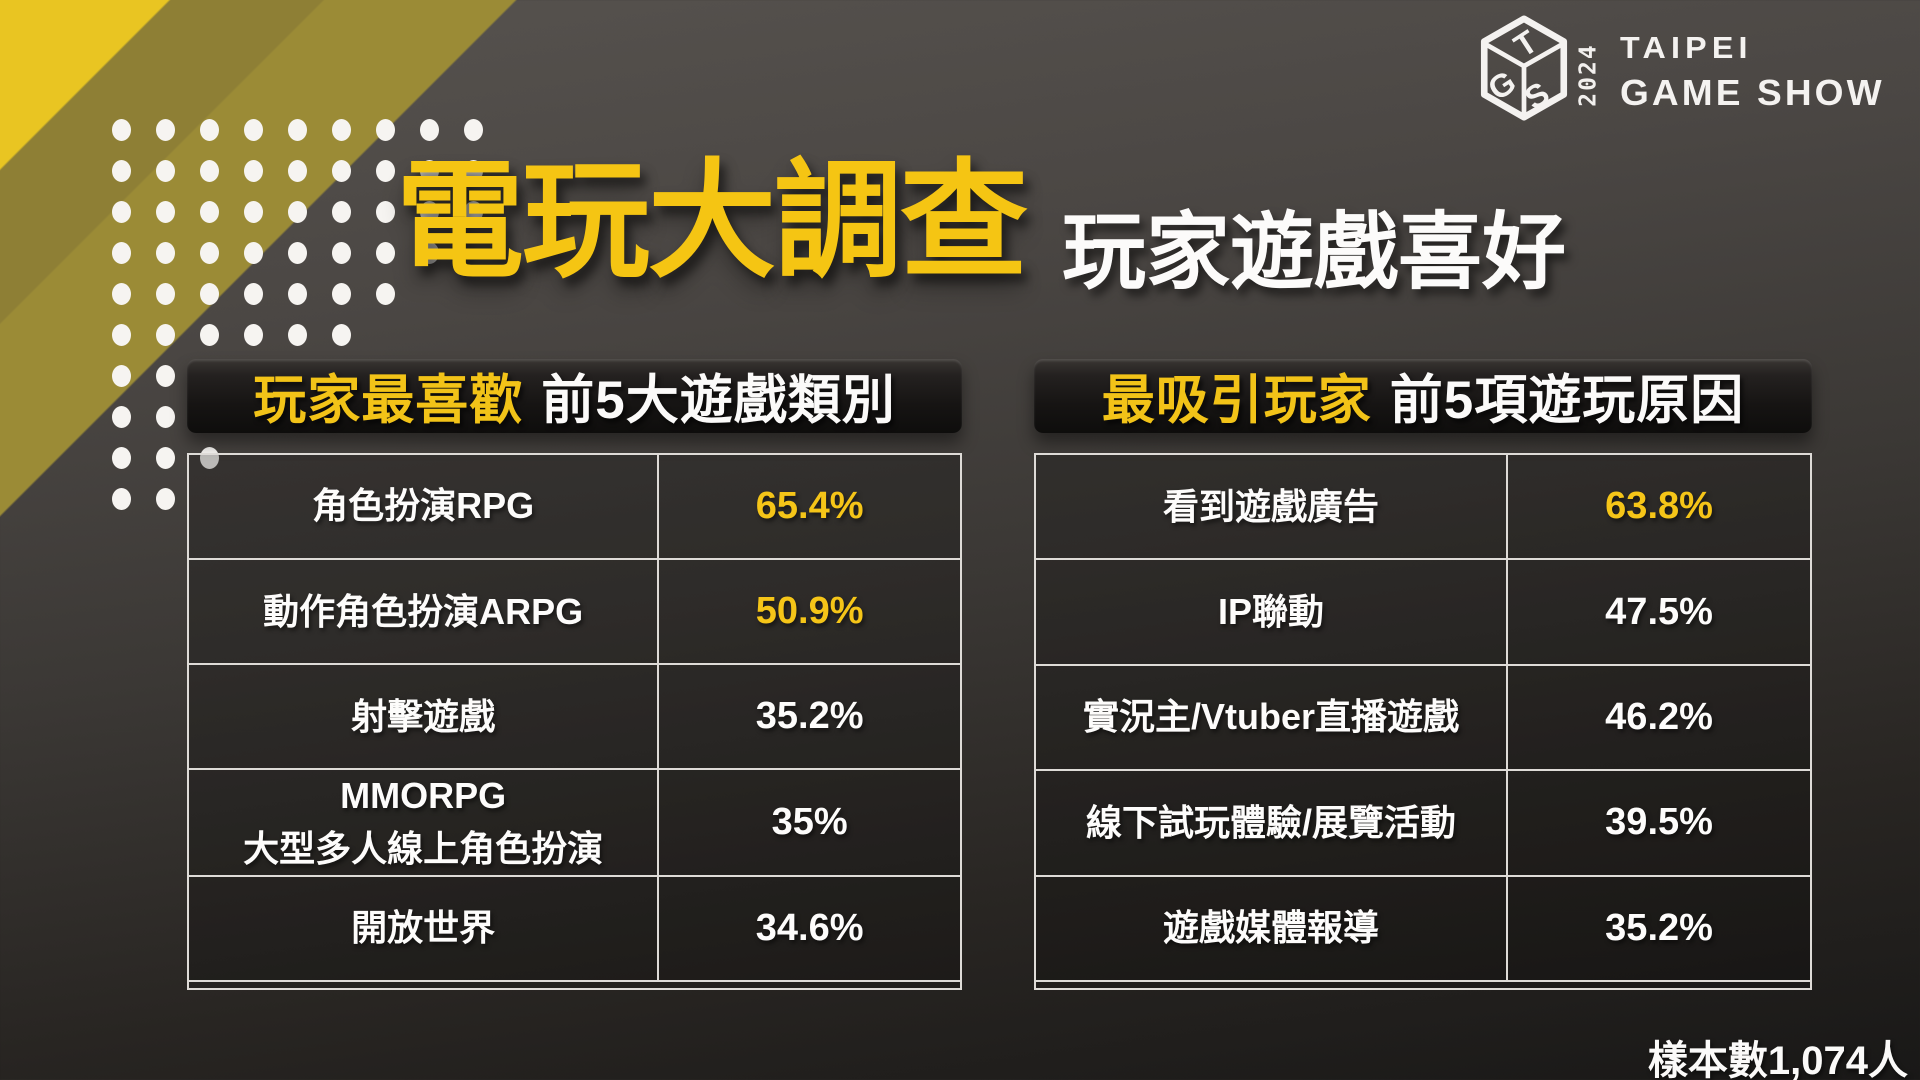  I want to click on table-row: IP聯動 47.5%, so click(1423, 613).